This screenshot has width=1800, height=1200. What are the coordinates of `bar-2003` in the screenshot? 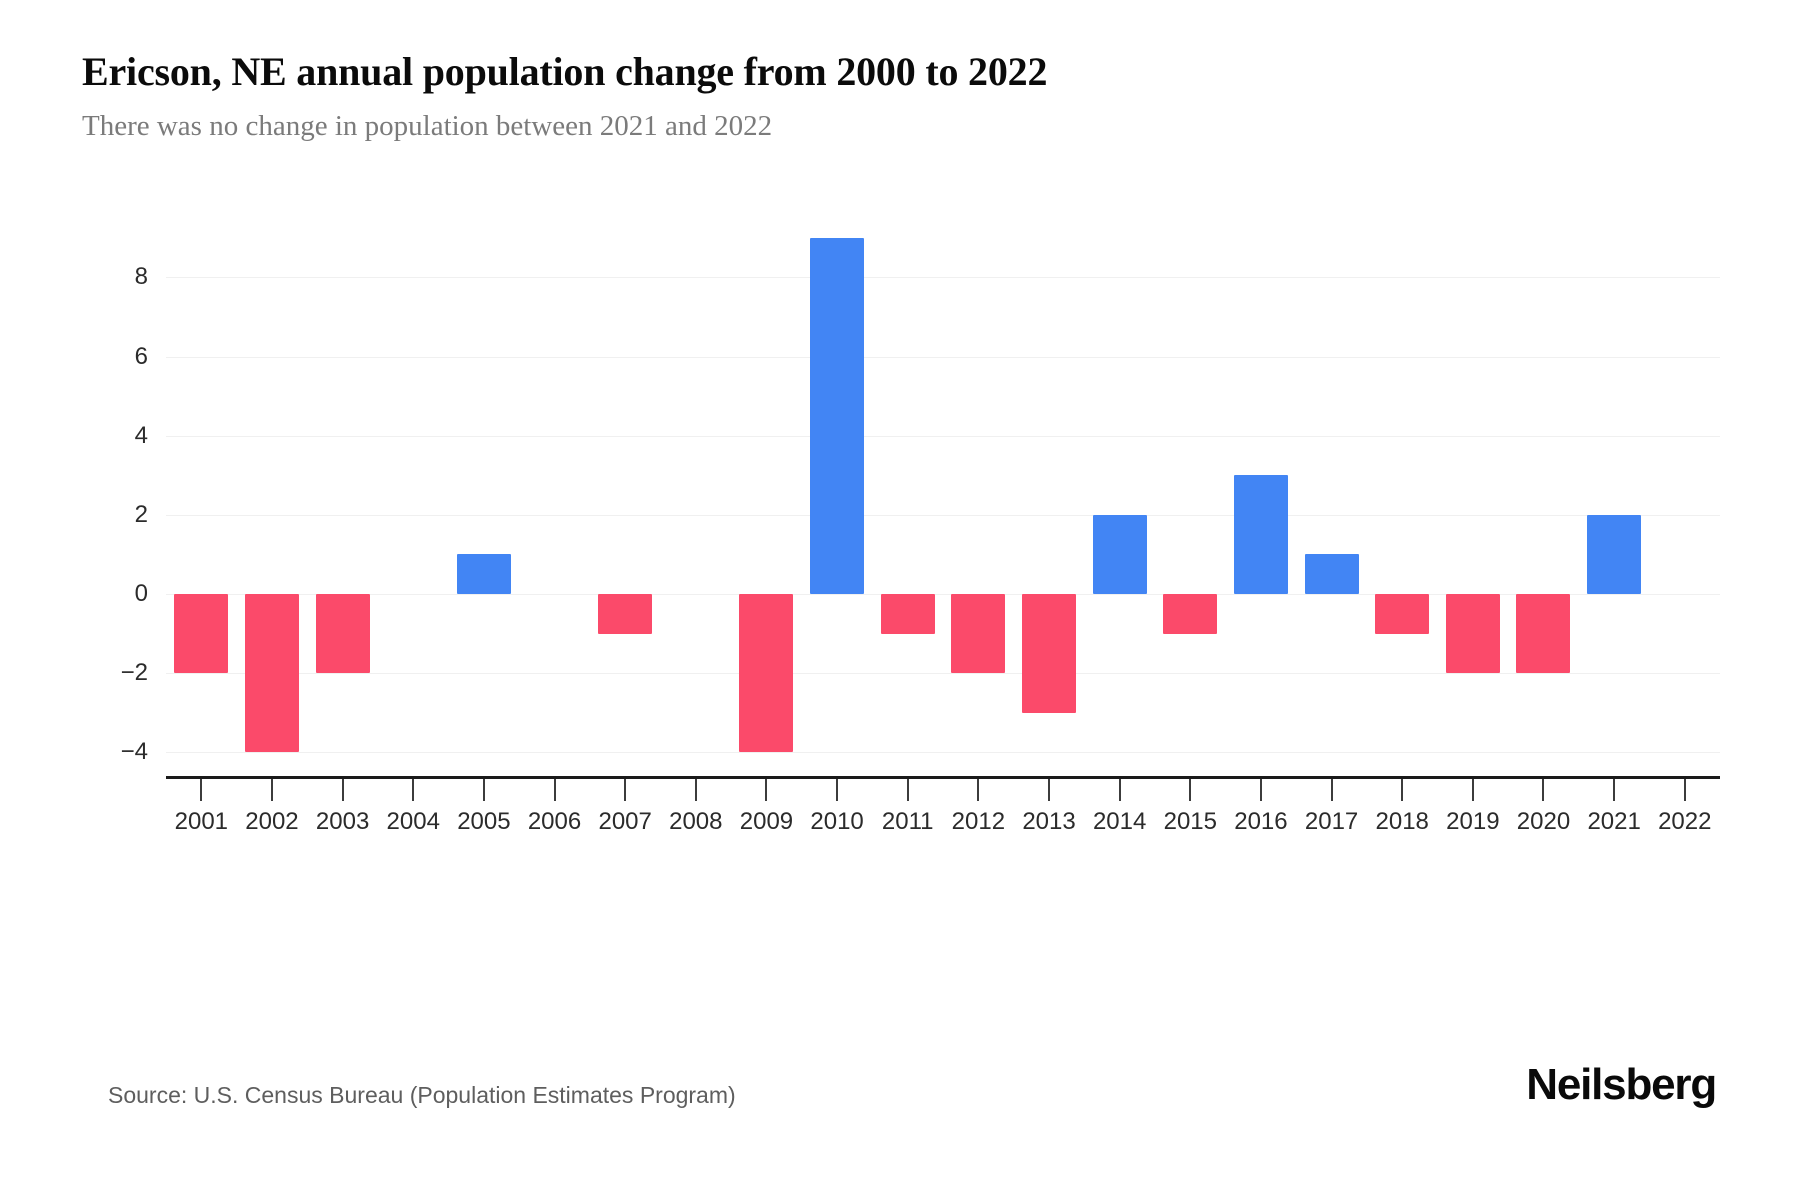 It's located at (342, 633).